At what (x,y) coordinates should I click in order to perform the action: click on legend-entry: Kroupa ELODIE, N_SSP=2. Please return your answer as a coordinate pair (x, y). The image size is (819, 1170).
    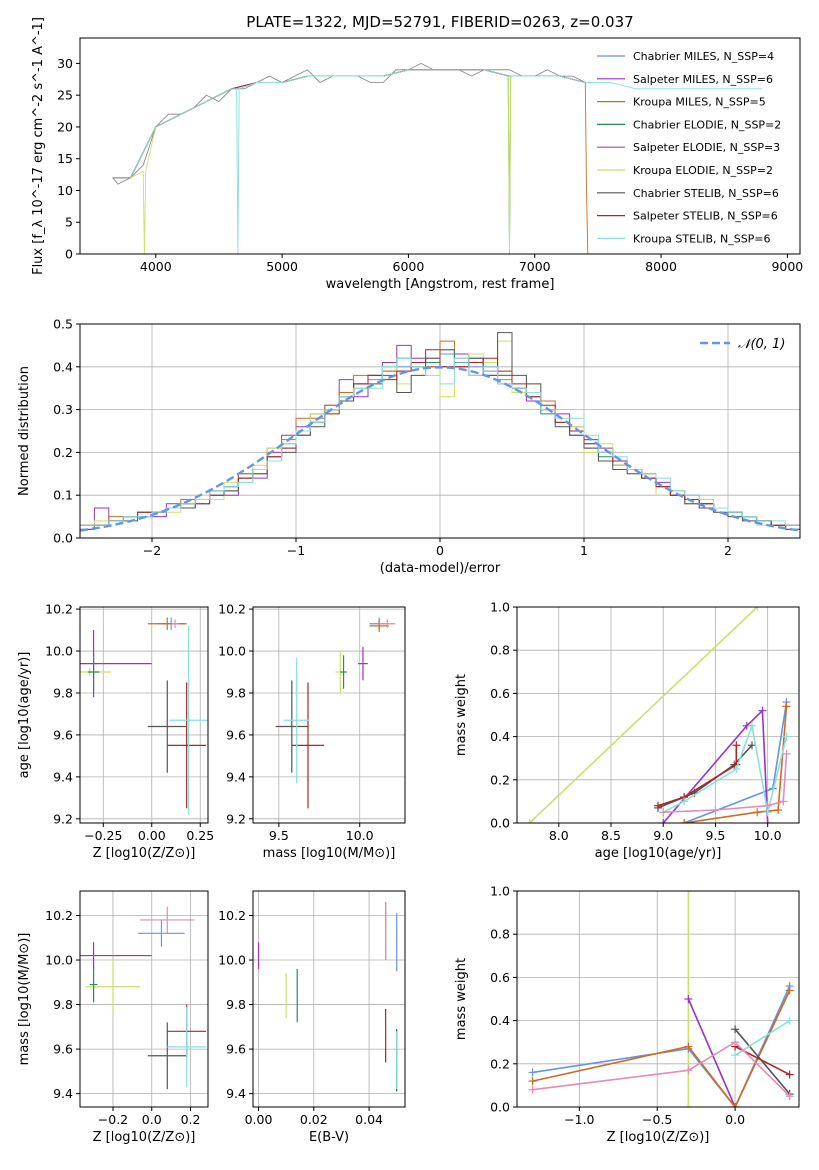
    Looking at the image, I should click on (703, 170).